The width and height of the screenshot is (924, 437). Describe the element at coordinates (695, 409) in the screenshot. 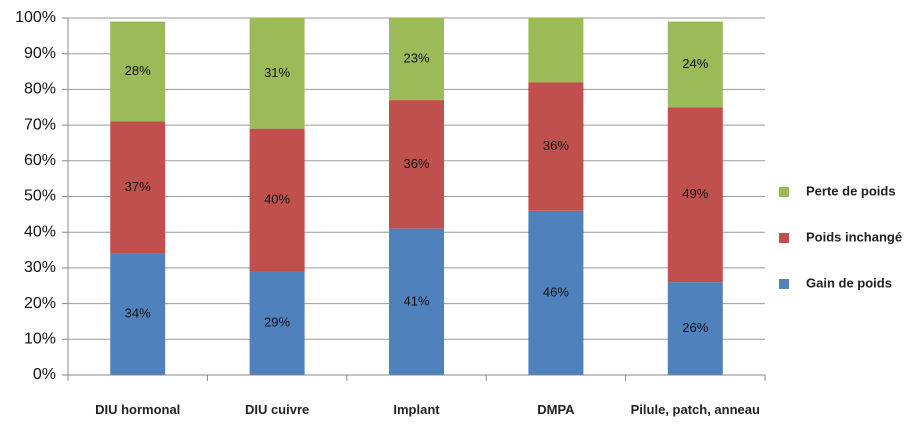

I see `x-tick-label: Pilule, patch, anneau` at that location.